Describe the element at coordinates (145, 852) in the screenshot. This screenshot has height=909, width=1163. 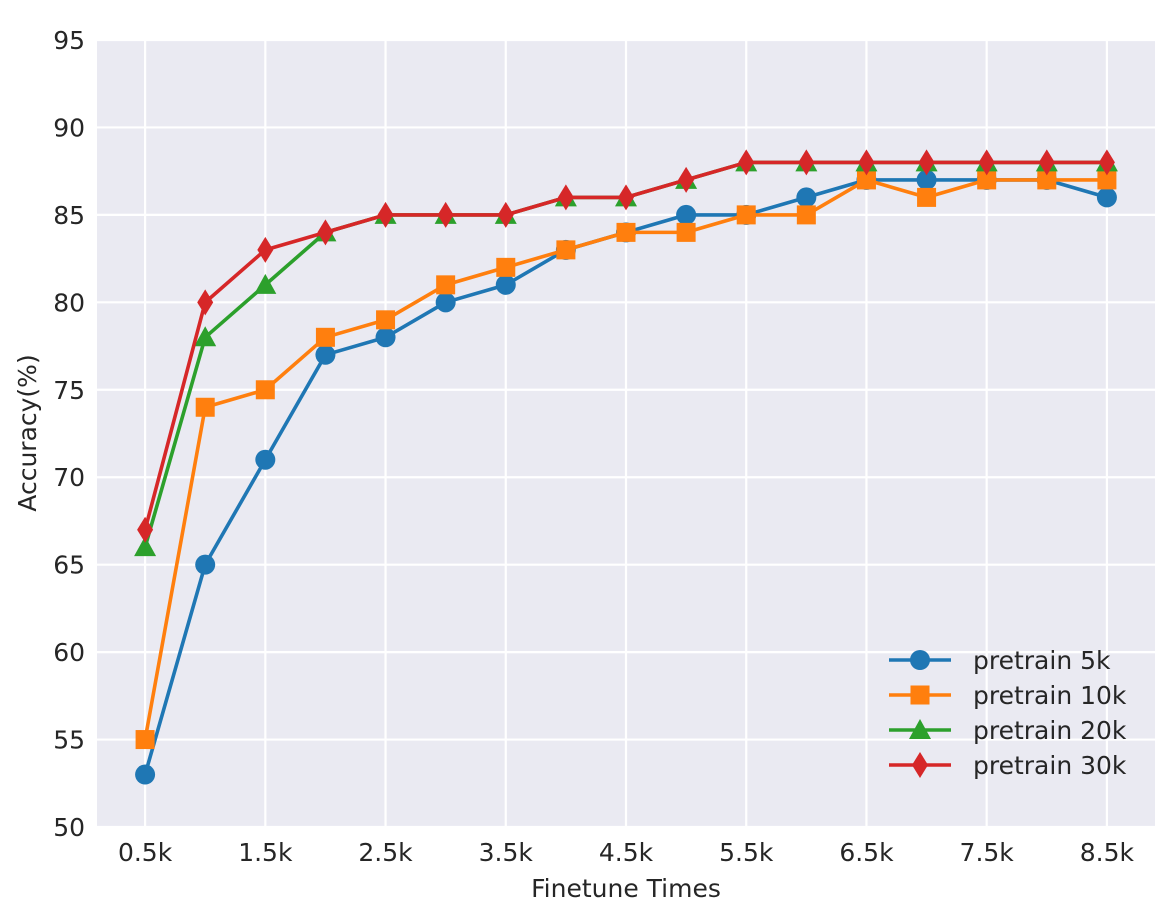
I see `x-tick-label: 0.5k` at that location.